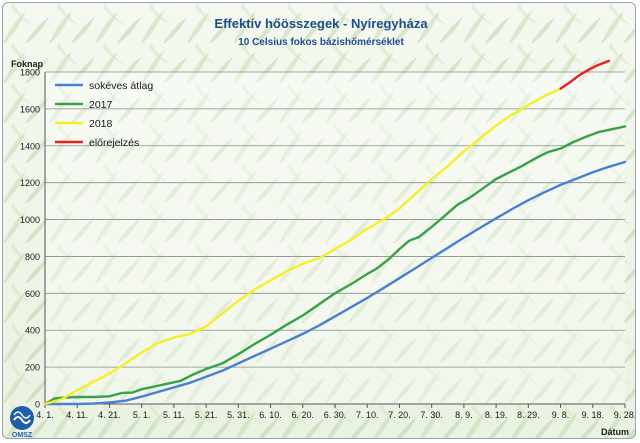  Describe the element at coordinates (30, 109) in the screenshot. I see `y-tick-label: 1600` at that location.